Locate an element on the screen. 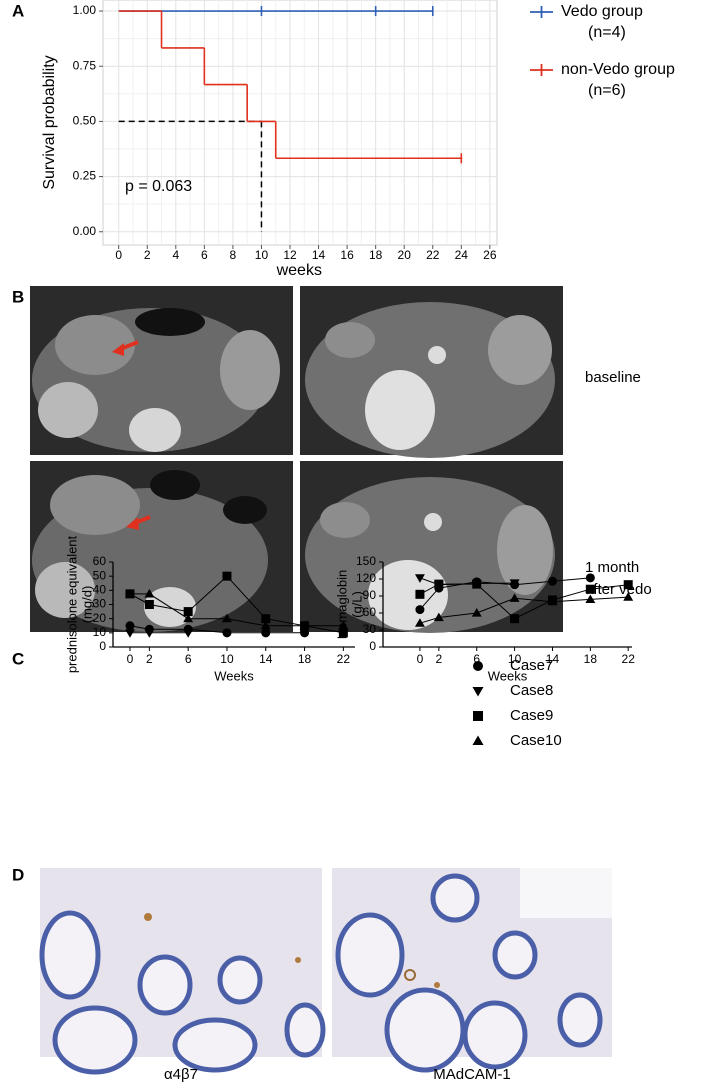 The image size is (706, 1087). x-tick-label: 12 is located at coordinates (290, 255).